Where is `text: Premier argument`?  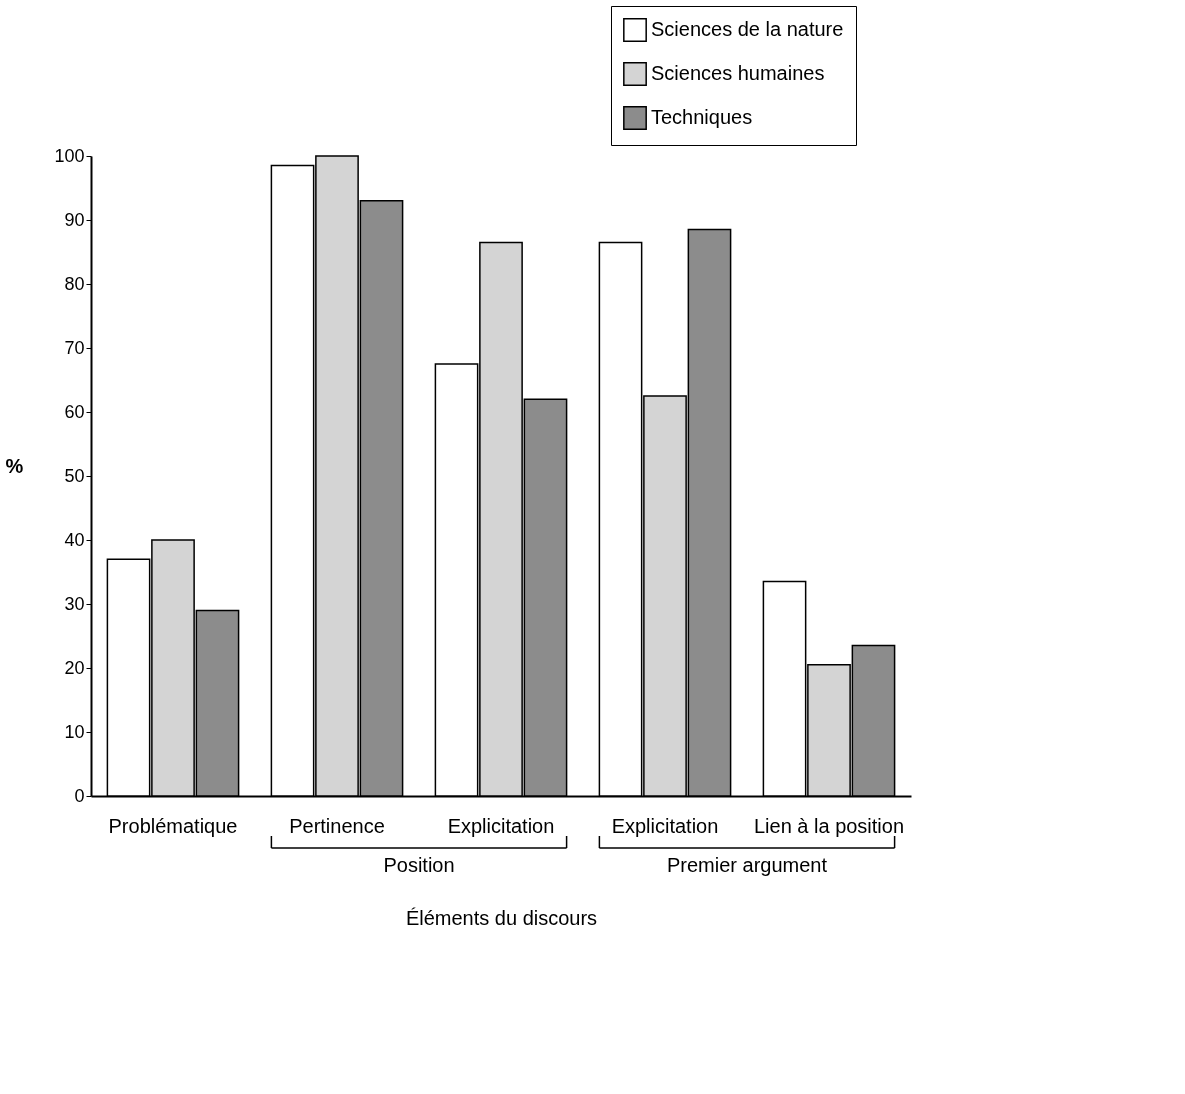
text: Premier argument is located at coordinates (747, 865).